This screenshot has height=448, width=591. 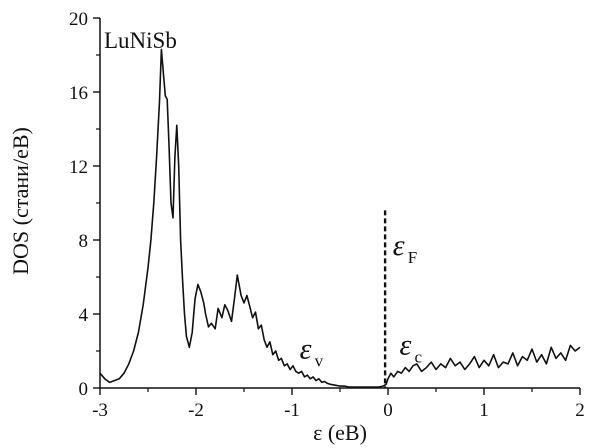 I want to click on y-tick-label: 16, so click(x=78, y=93).